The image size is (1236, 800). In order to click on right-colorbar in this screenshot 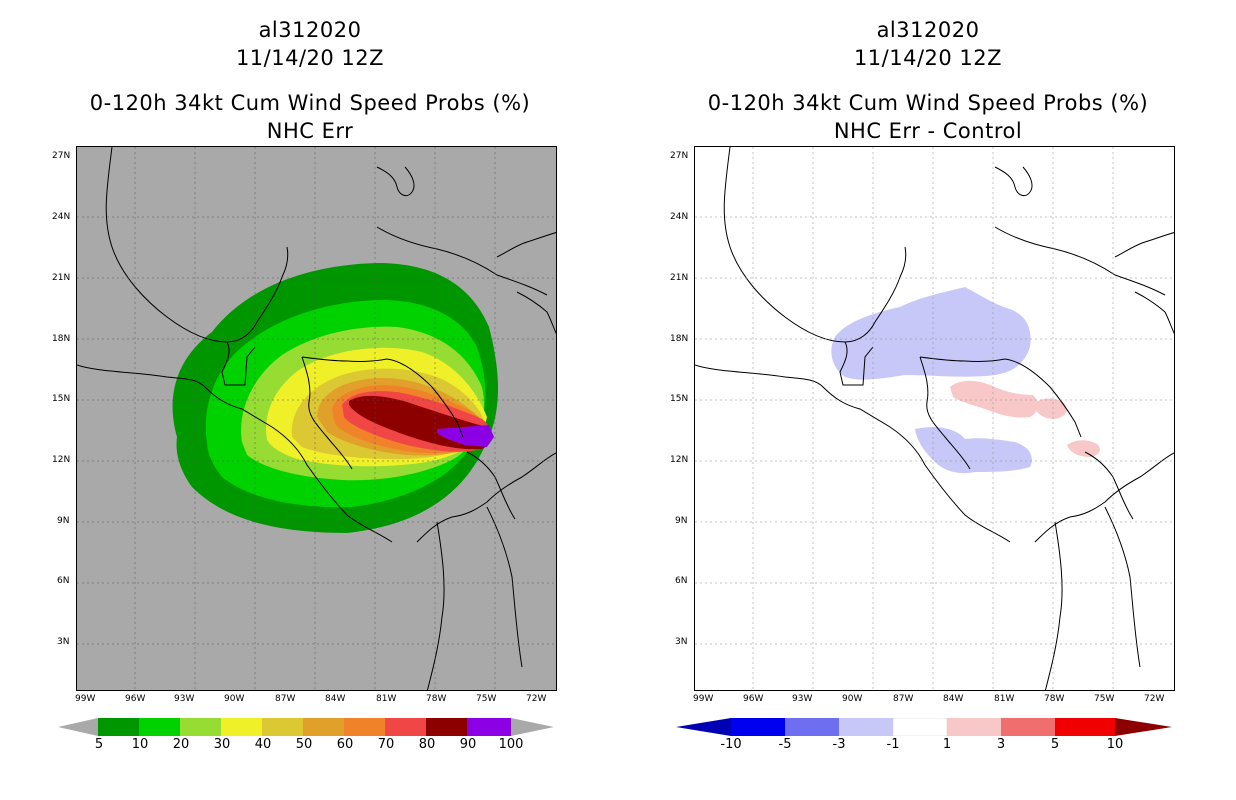, I will do `click(924, 727)`.